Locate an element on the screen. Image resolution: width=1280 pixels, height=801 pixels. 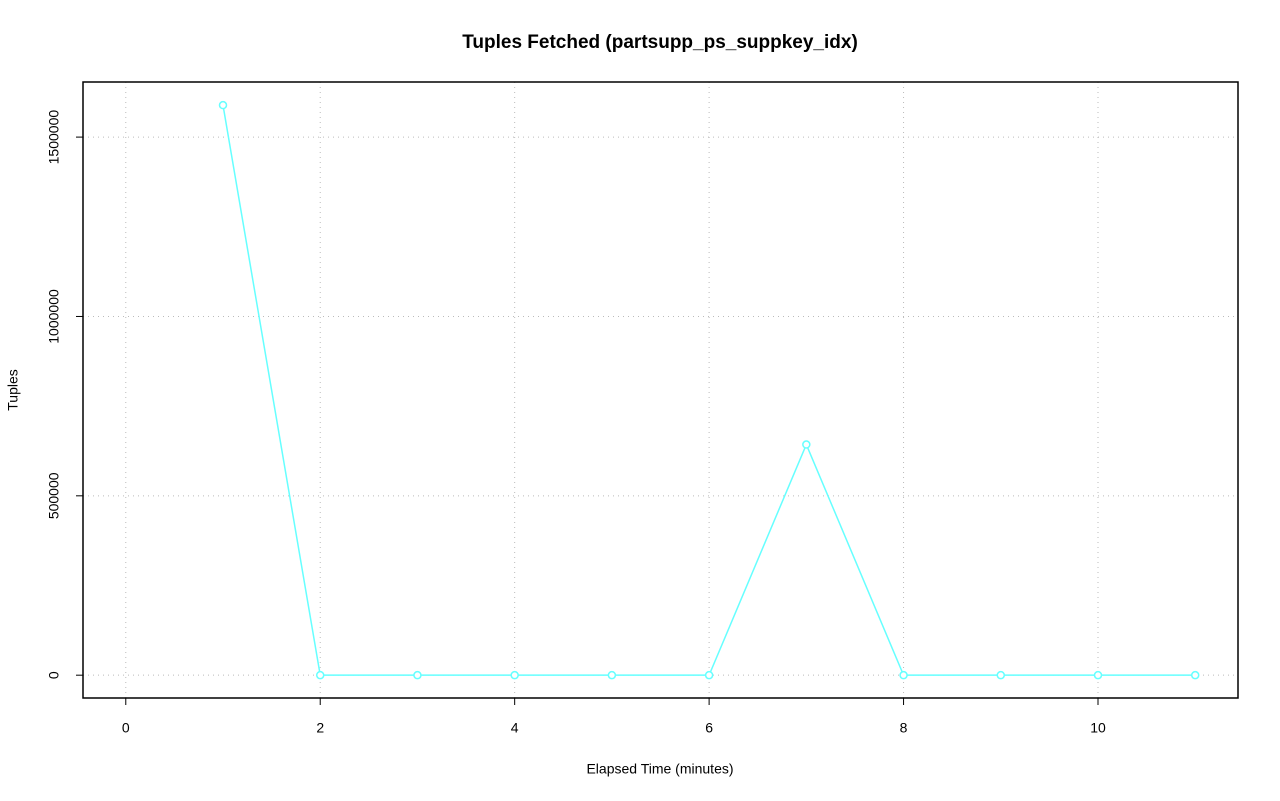
x-axis-title: Elapsed Time (minutes) is located at coordinates (659, 769).